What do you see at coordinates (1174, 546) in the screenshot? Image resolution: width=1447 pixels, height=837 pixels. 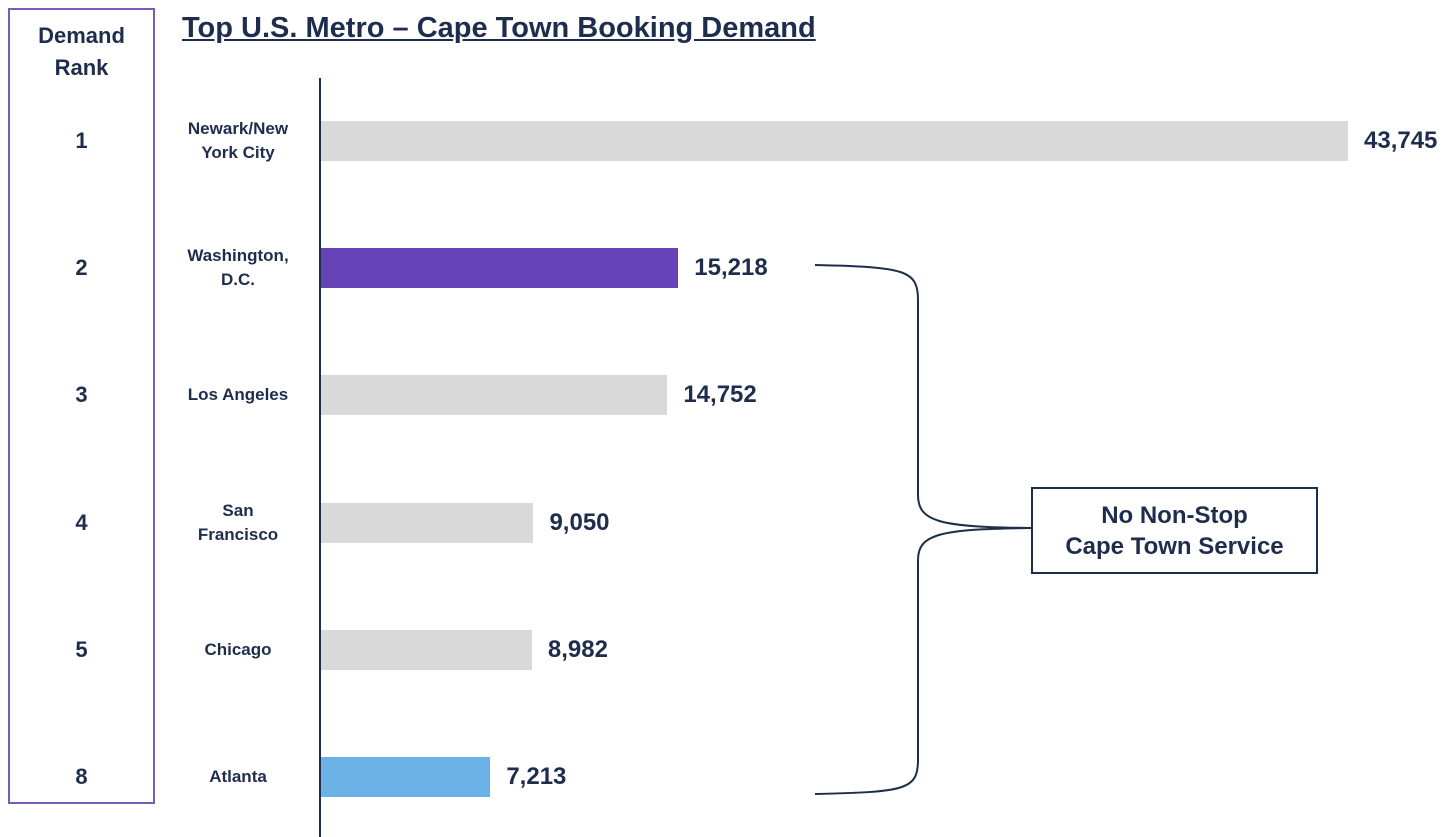 I see `annotation-line: Cape Town Service` at bounding box center [1174, 546].